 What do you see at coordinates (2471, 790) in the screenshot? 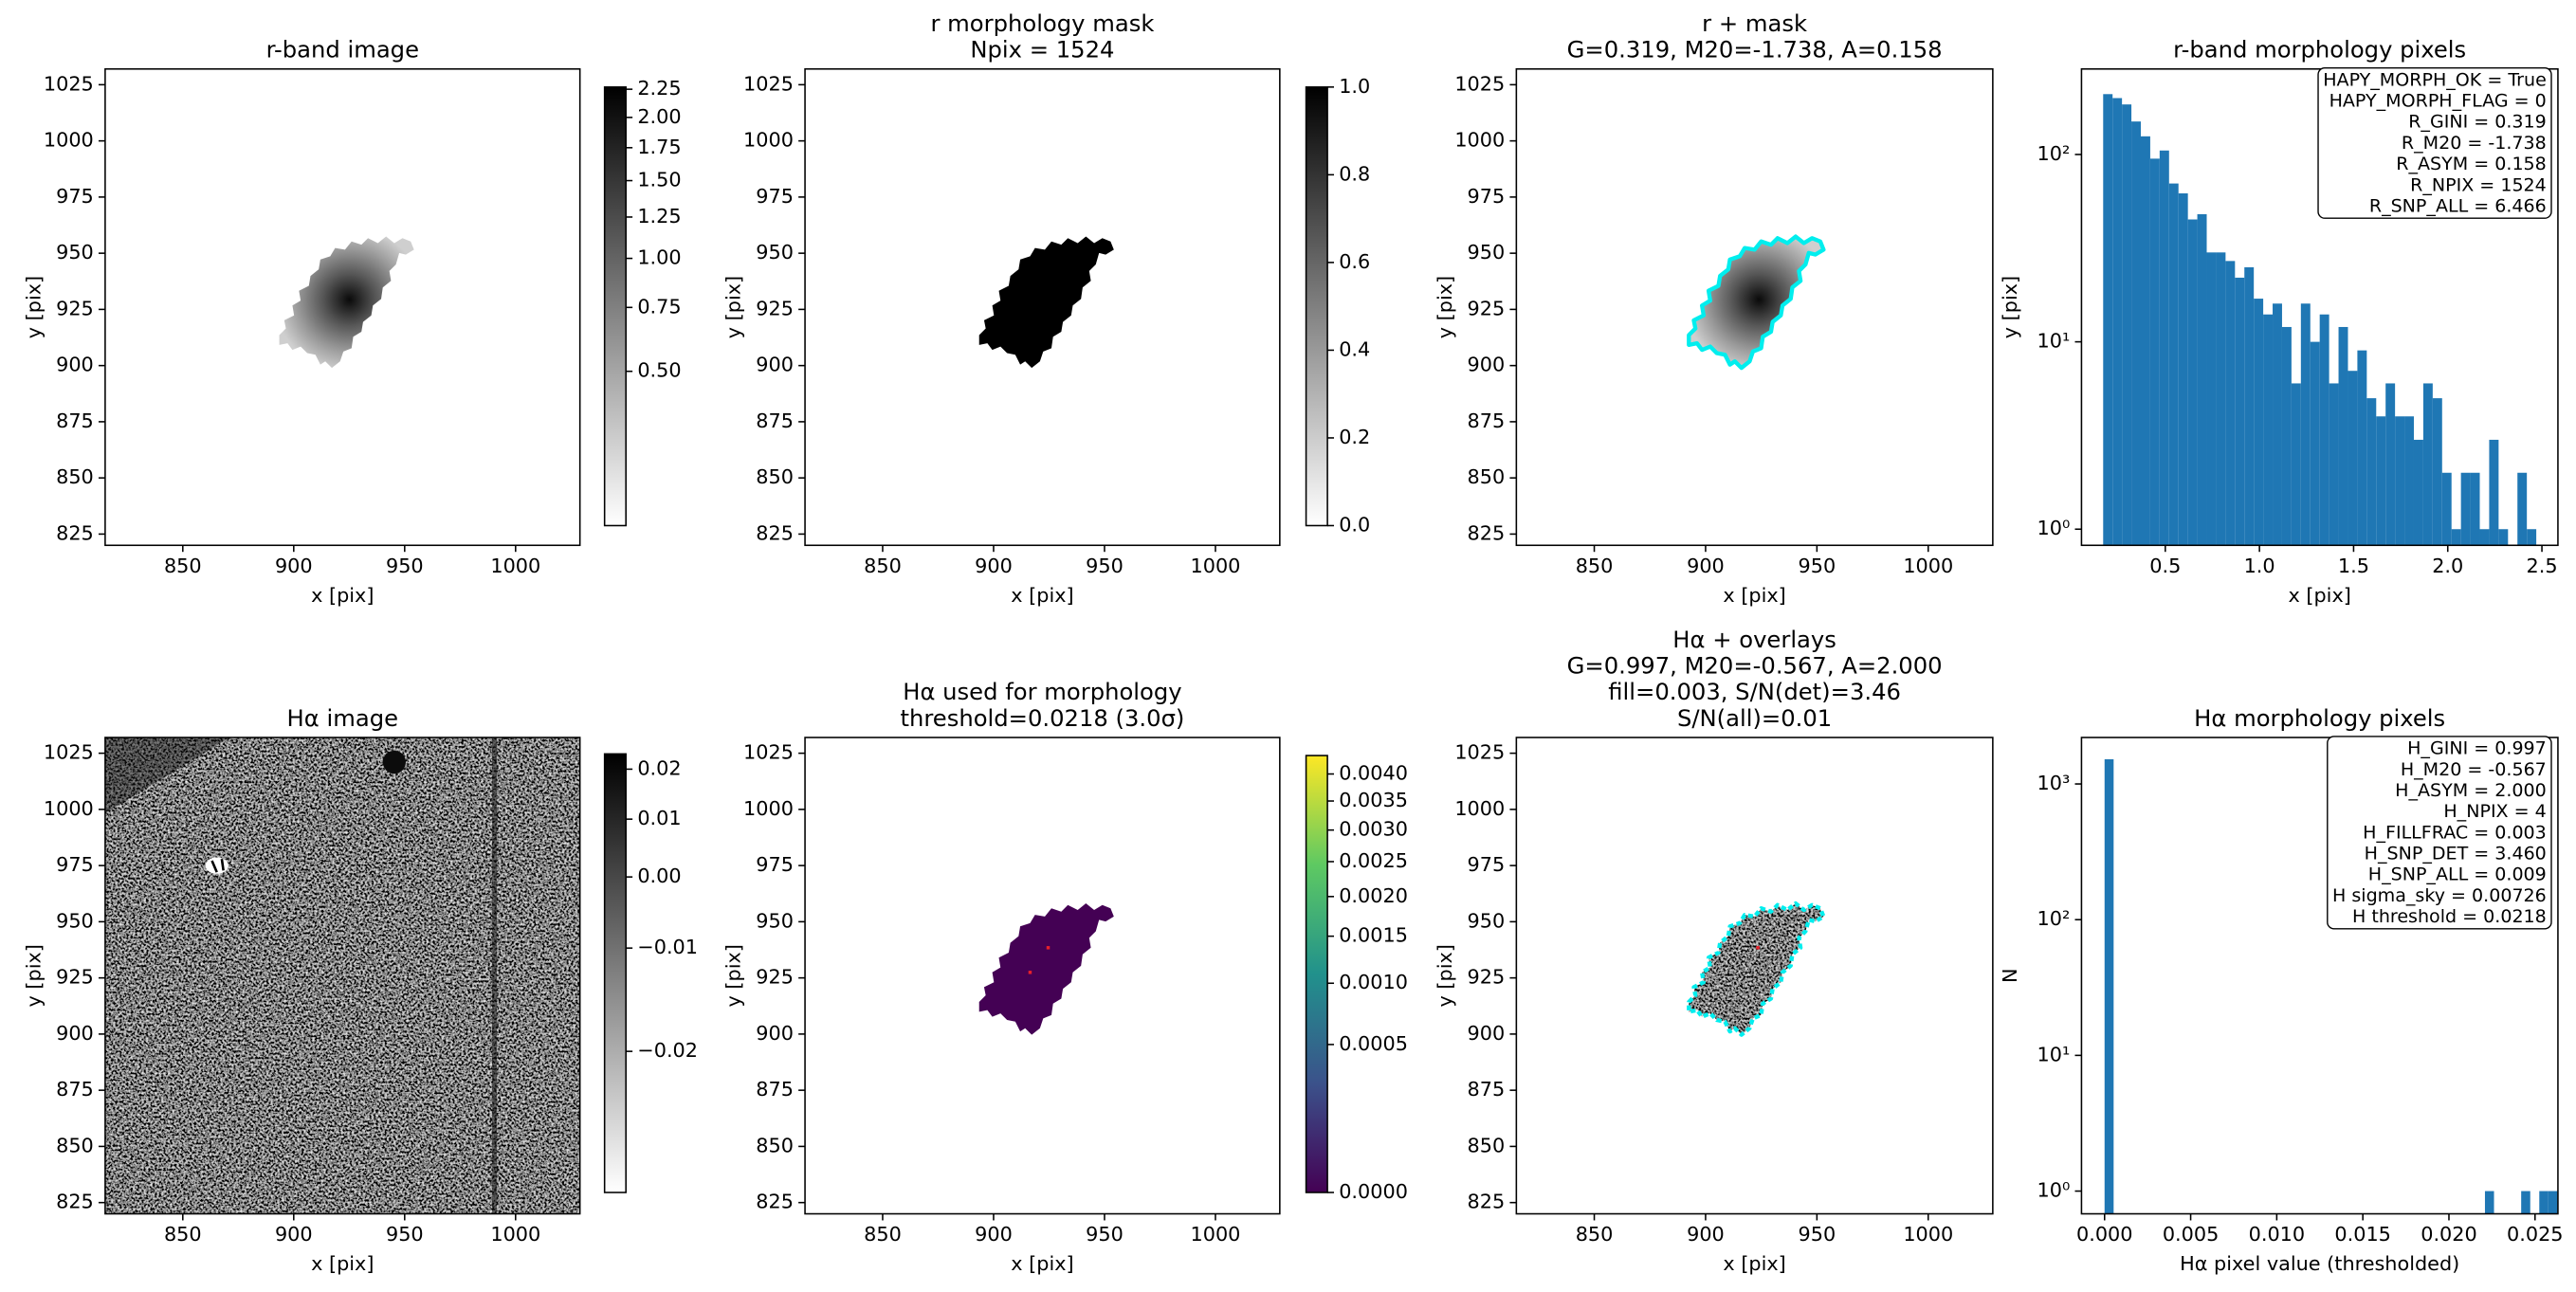
I see `stats-line: H_ASYM = 2.000` at bounding box center [2471, 790].